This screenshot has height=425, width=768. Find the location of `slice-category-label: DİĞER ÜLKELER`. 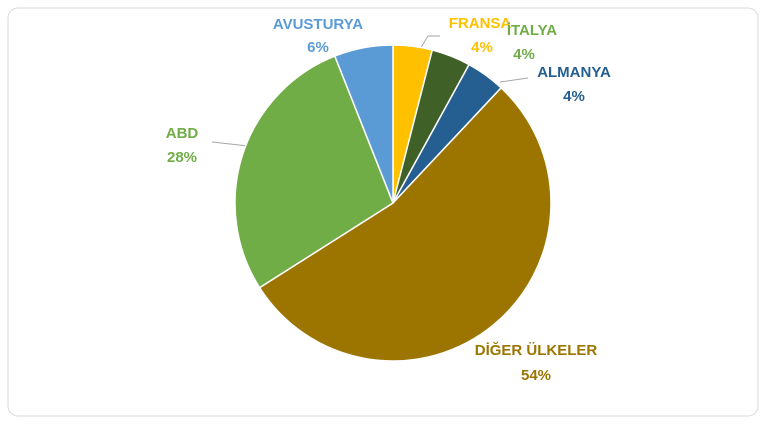

slice-category-label: DİĞER ÜLKELER is located at coordinates (536, 350).